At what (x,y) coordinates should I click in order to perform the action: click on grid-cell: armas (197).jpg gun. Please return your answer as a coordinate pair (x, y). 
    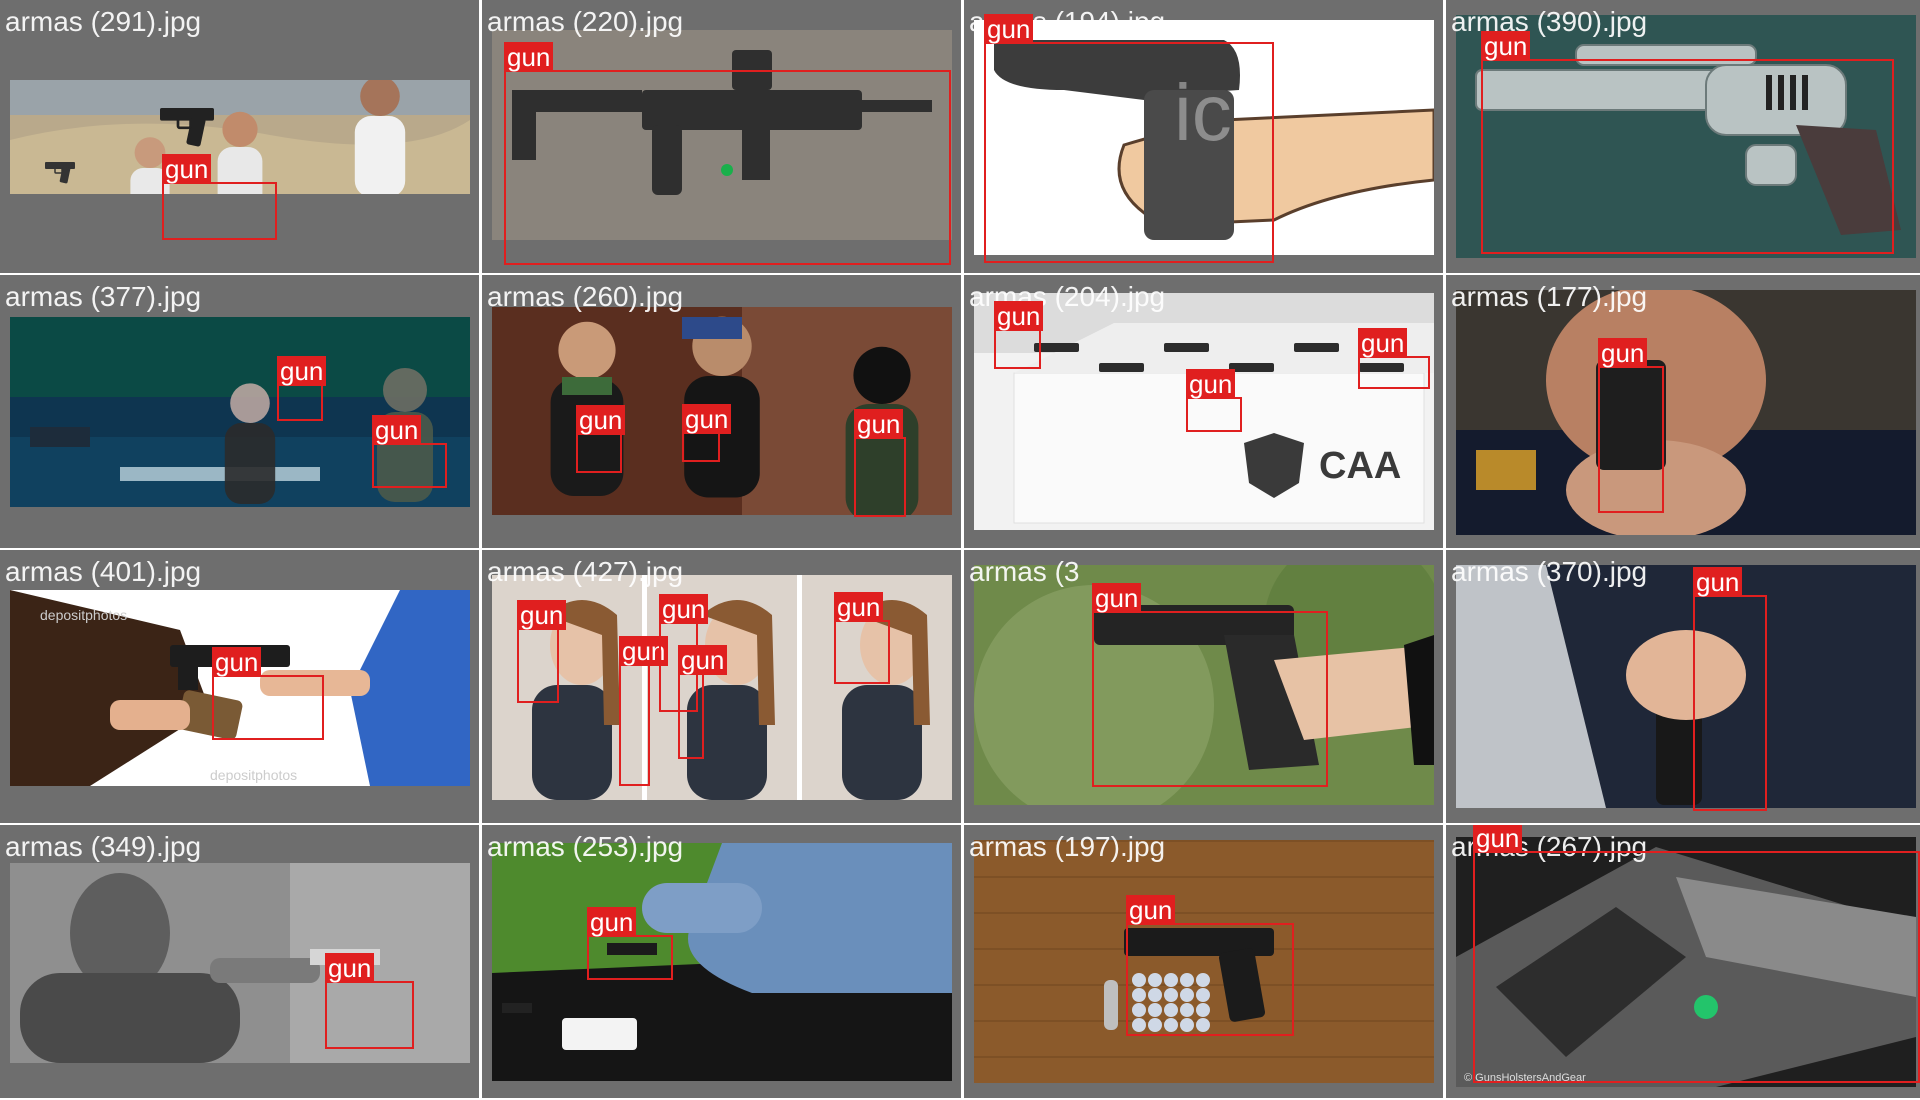
    Looking at the image, I should click on (1203, 961).